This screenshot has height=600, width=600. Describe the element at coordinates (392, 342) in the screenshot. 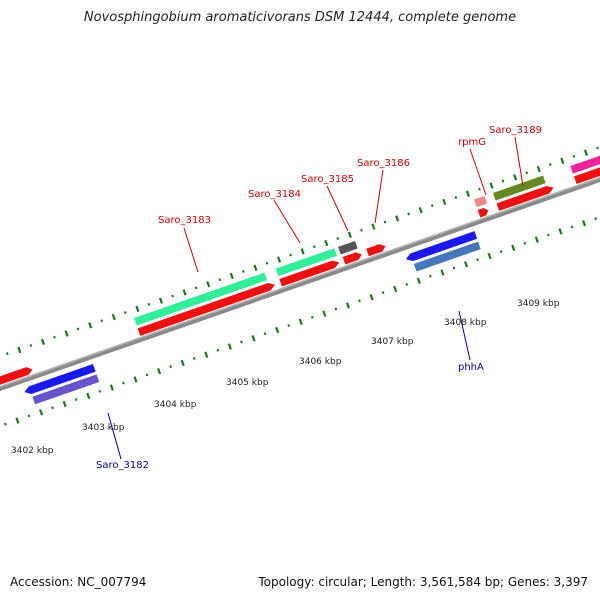

I see `kbp-label-3407: 3407 kbp` at that location.